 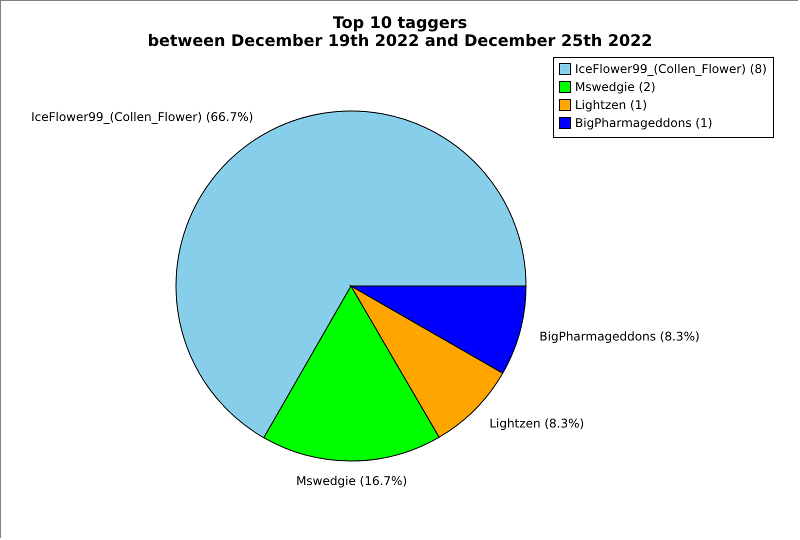 I want to click on legend-label: Lightzen (1), so click(x=611, y=105).